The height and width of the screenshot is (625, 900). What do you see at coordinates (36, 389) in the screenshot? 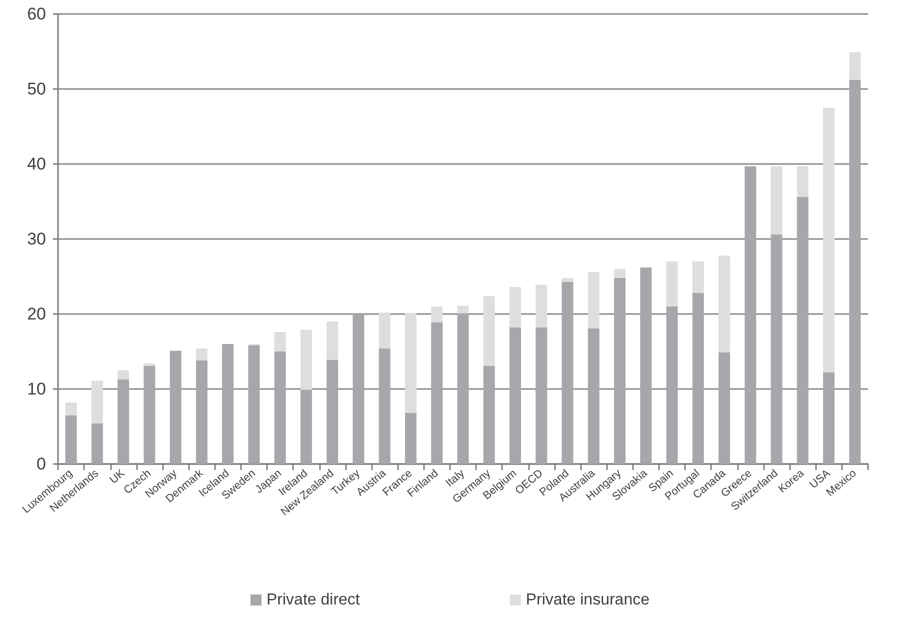
I see `y-tick-label: 10` at bounding box center [36, 389].